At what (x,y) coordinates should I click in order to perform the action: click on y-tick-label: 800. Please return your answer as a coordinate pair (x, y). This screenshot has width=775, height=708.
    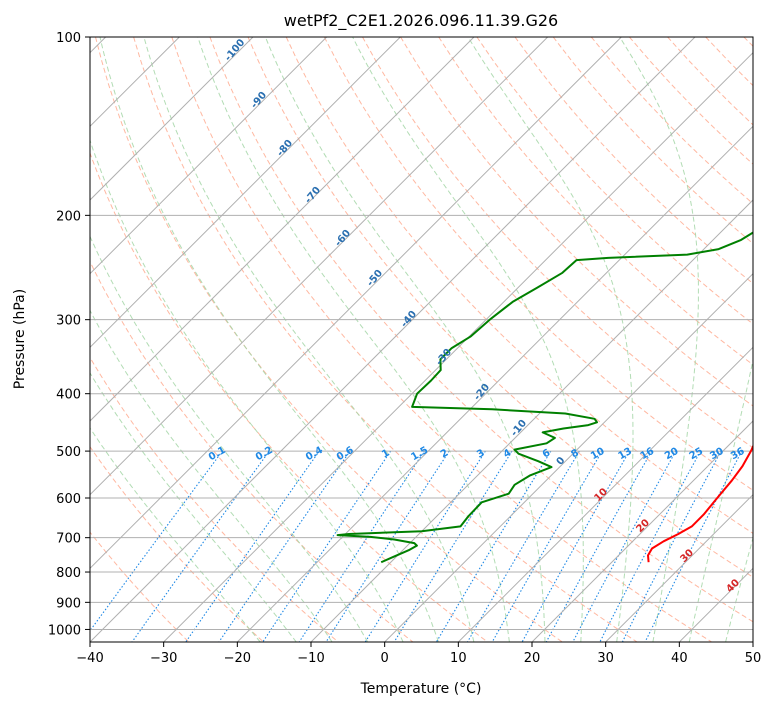
    Looking at the image, I should click on (68, 573).